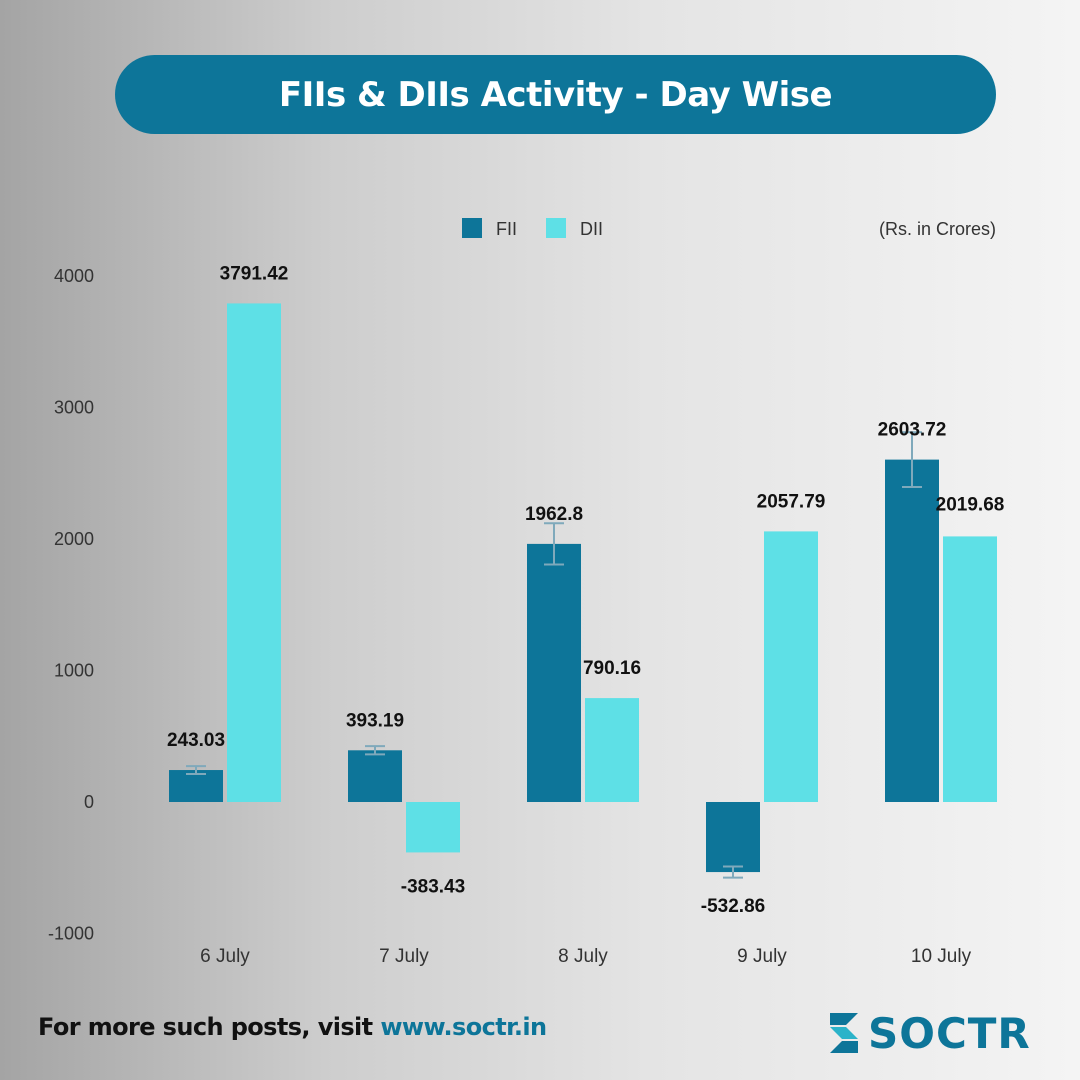 The height and width of the screenshot is (1080, 1080). I want to click on footer-url-link: www.soctr.in, so click(463, 1027).